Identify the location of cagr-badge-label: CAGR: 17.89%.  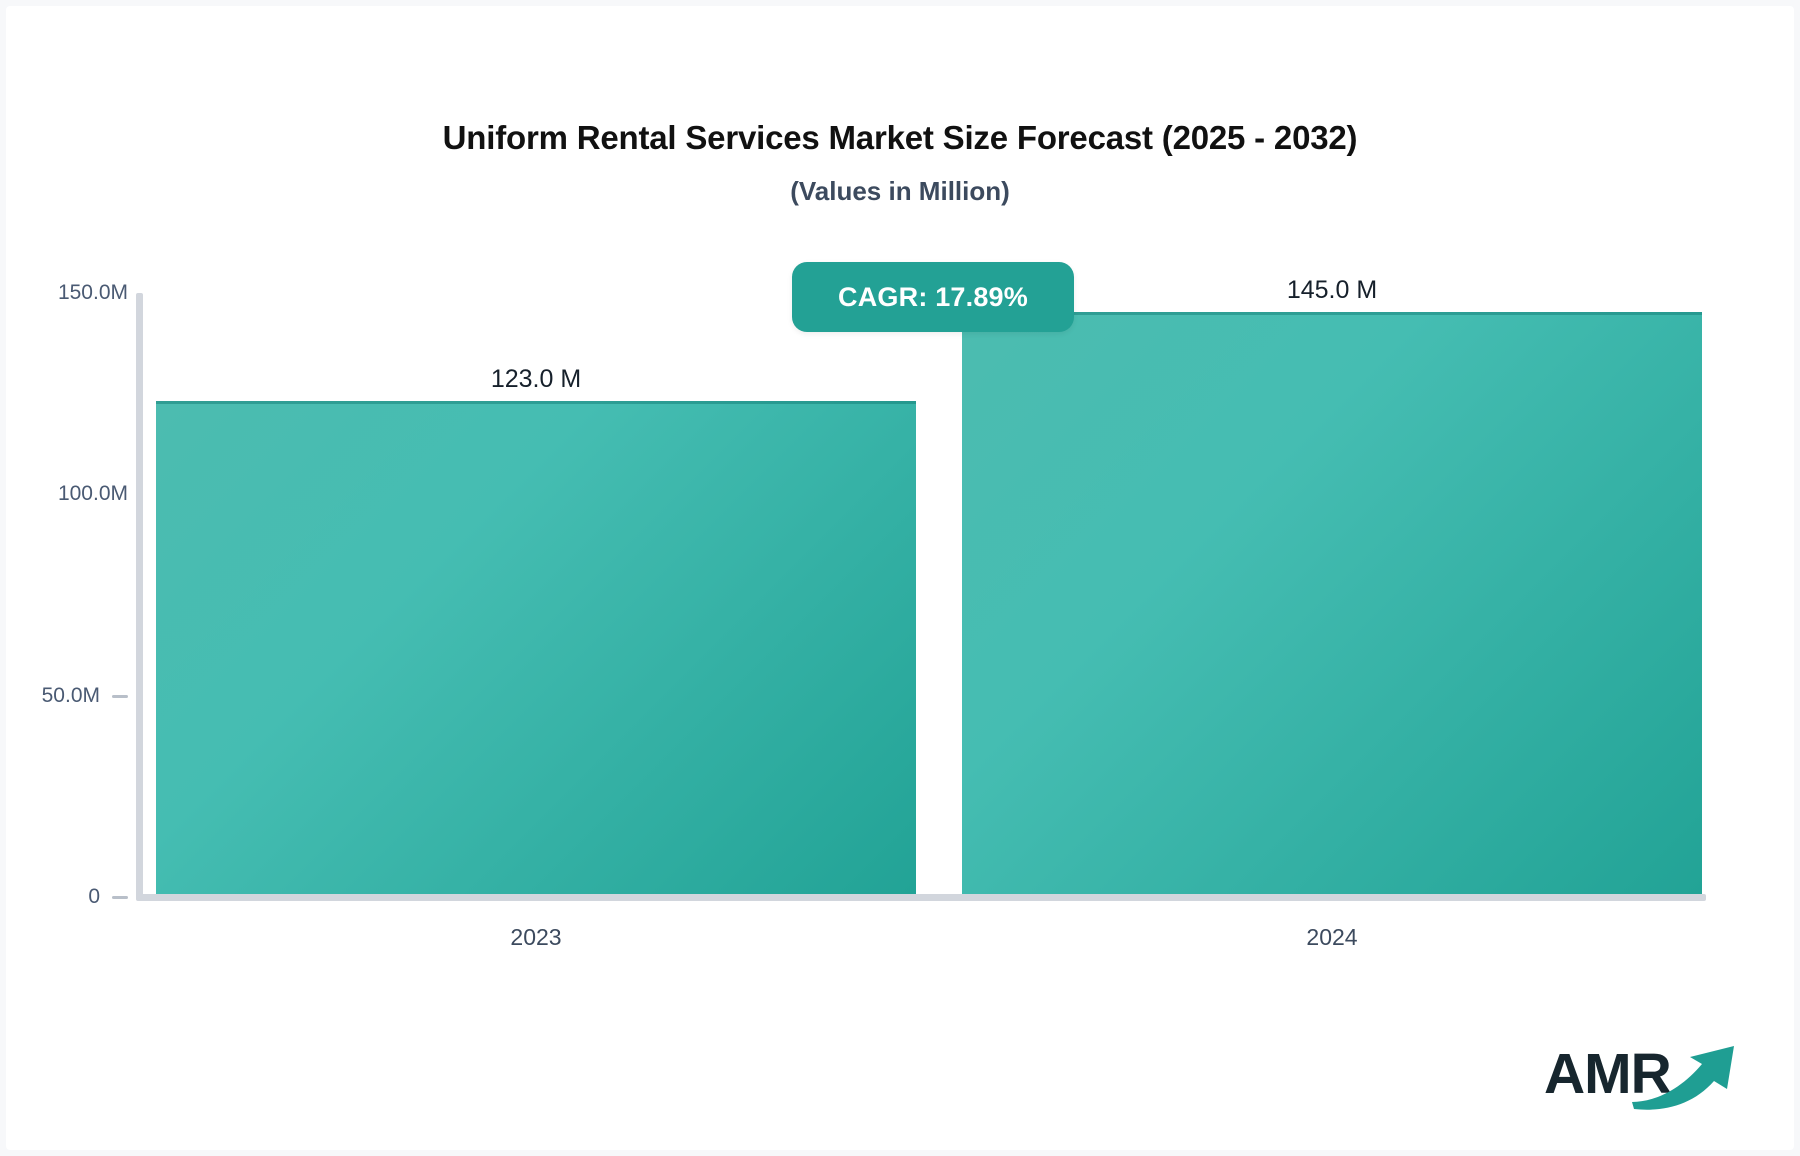
(933, 296).